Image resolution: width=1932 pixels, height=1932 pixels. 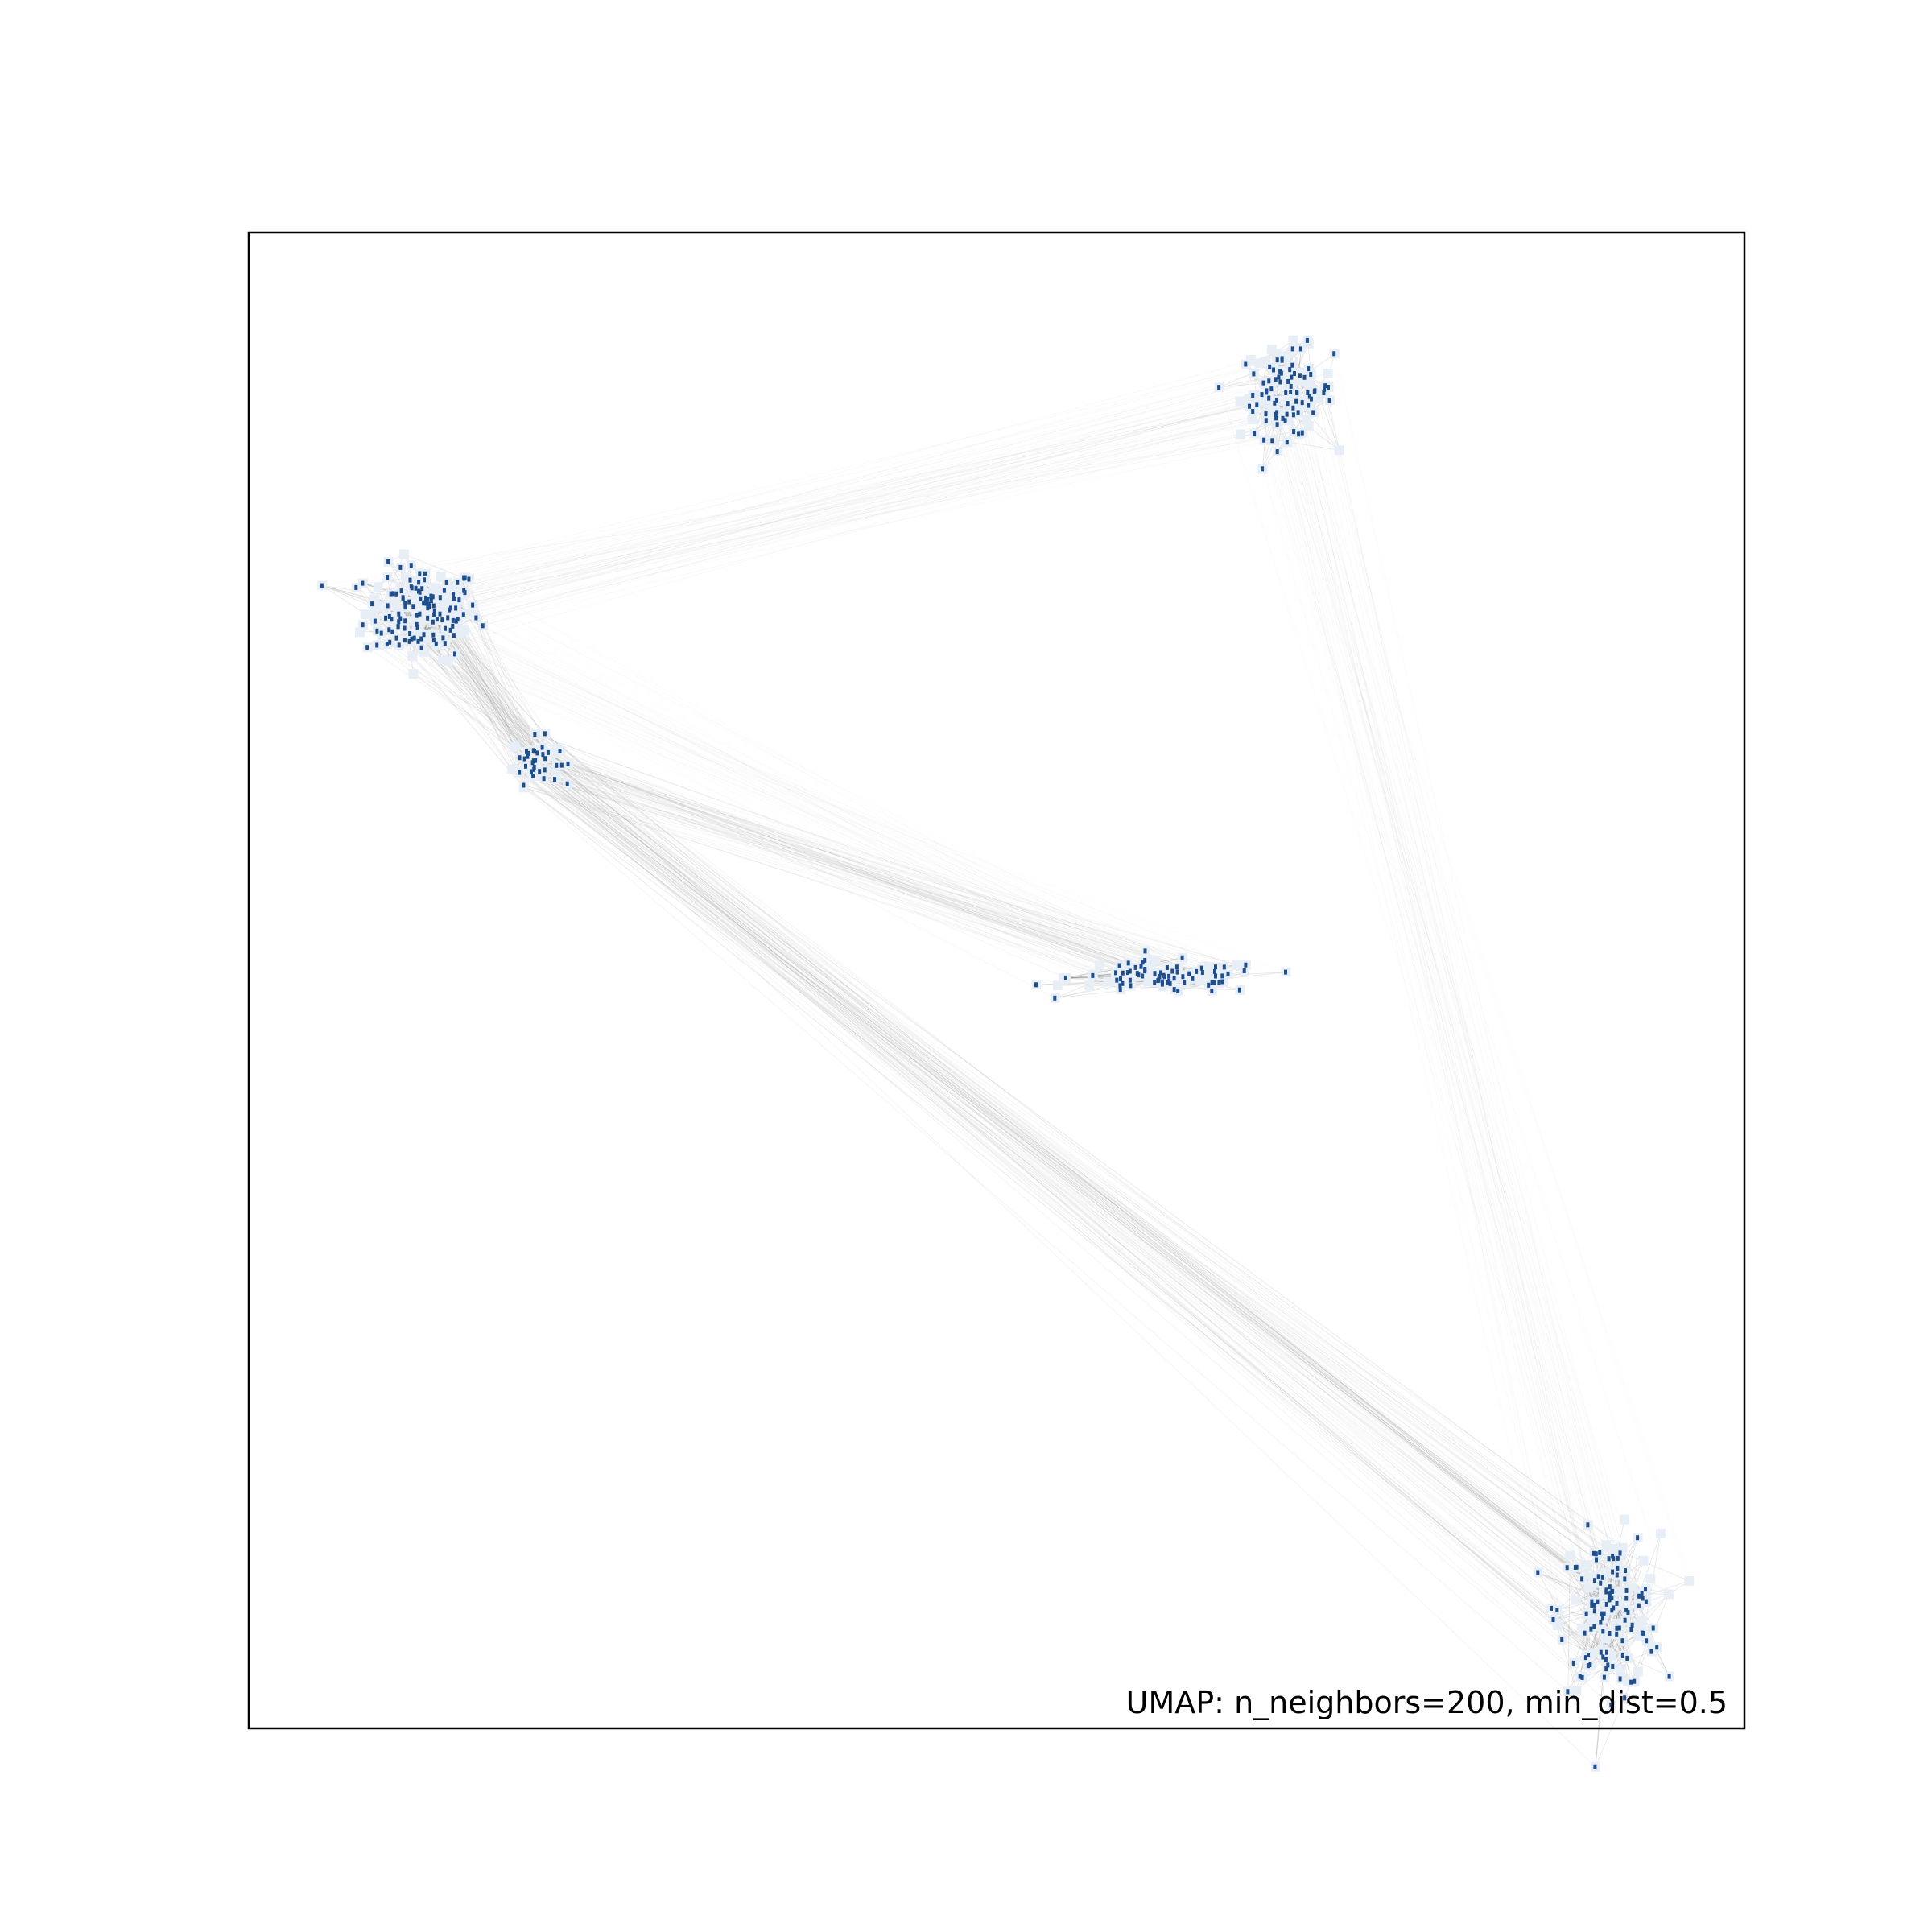 I want to click on parameter-annotation: UMAP: n_neighbors=200, min_dist=0.5, so click(x=1427, y=1702).